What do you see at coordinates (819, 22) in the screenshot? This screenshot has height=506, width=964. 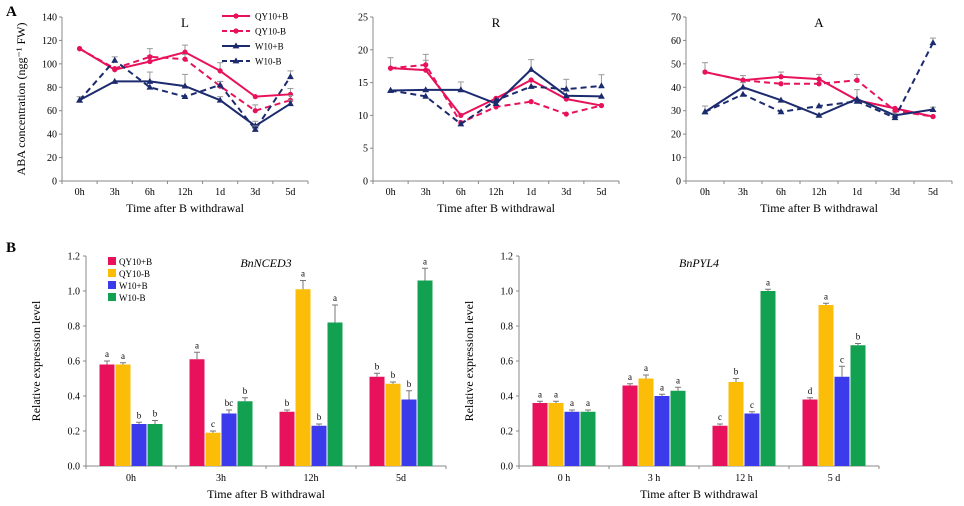 I see `line-a-title: A` at bounding box center [819, 22].